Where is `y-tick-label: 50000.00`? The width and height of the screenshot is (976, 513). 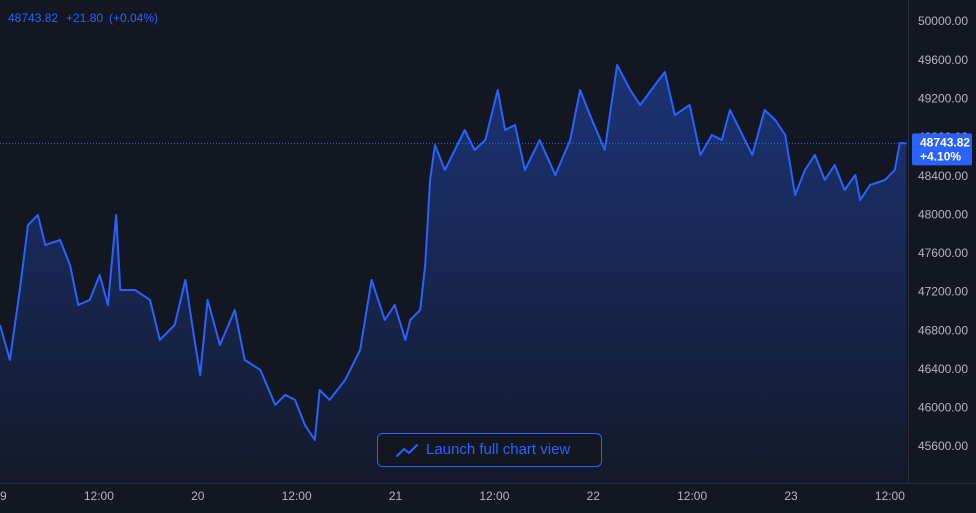 y-tick-label: 50000.00 is located at coordinates (943, 21).